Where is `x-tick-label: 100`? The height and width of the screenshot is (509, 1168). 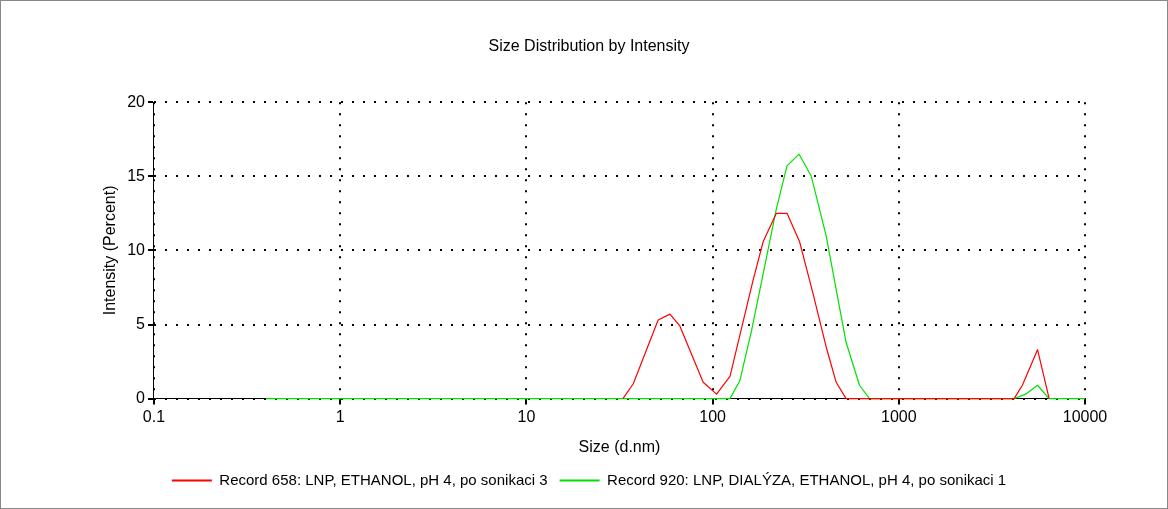
x-tick-label: 100 is located at coordinates (713, 416).